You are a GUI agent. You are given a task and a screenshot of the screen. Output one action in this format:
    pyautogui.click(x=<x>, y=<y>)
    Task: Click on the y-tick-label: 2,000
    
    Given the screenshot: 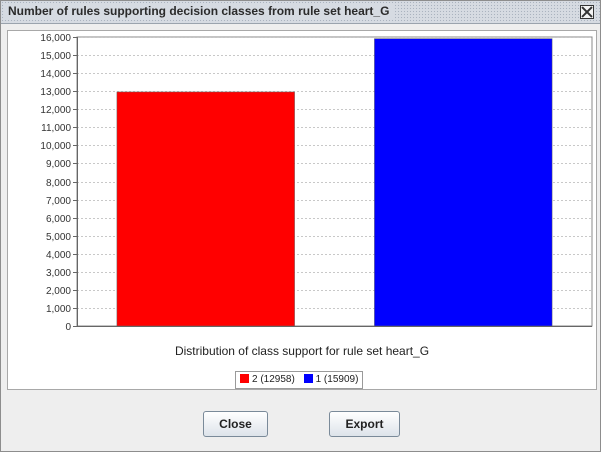 What is the action you would take?
    pyautogui.click(x=58, y=291)
    